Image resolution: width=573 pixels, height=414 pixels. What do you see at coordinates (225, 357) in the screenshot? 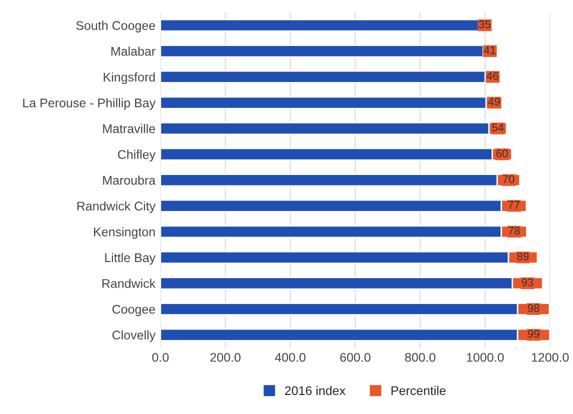
I see `x-tick-label: 200.0` at bounding box center [225, 357].